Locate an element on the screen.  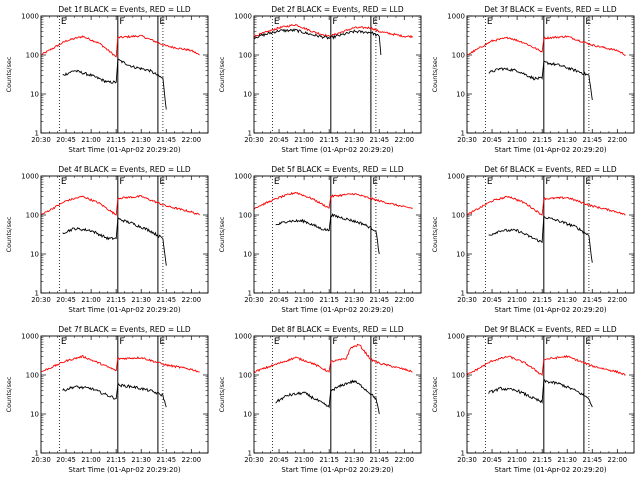
panel-title: Det 3f BLACK = Events, RED = LLD is located at coordinates (550, 9).